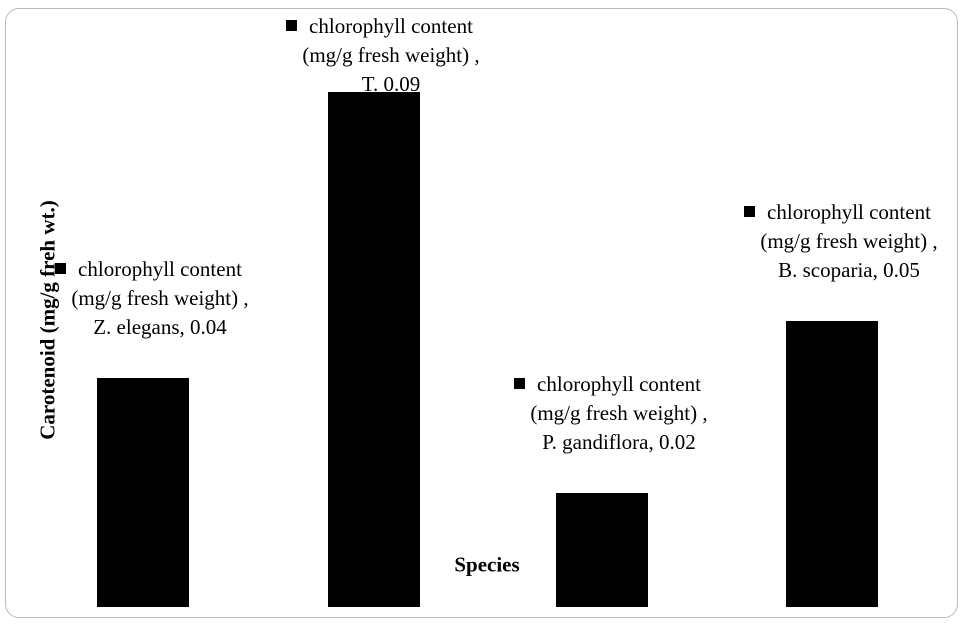  Describe the element at coordinates (487, 564) in the screenshot. I see `x-axis-title: Species` at that location.